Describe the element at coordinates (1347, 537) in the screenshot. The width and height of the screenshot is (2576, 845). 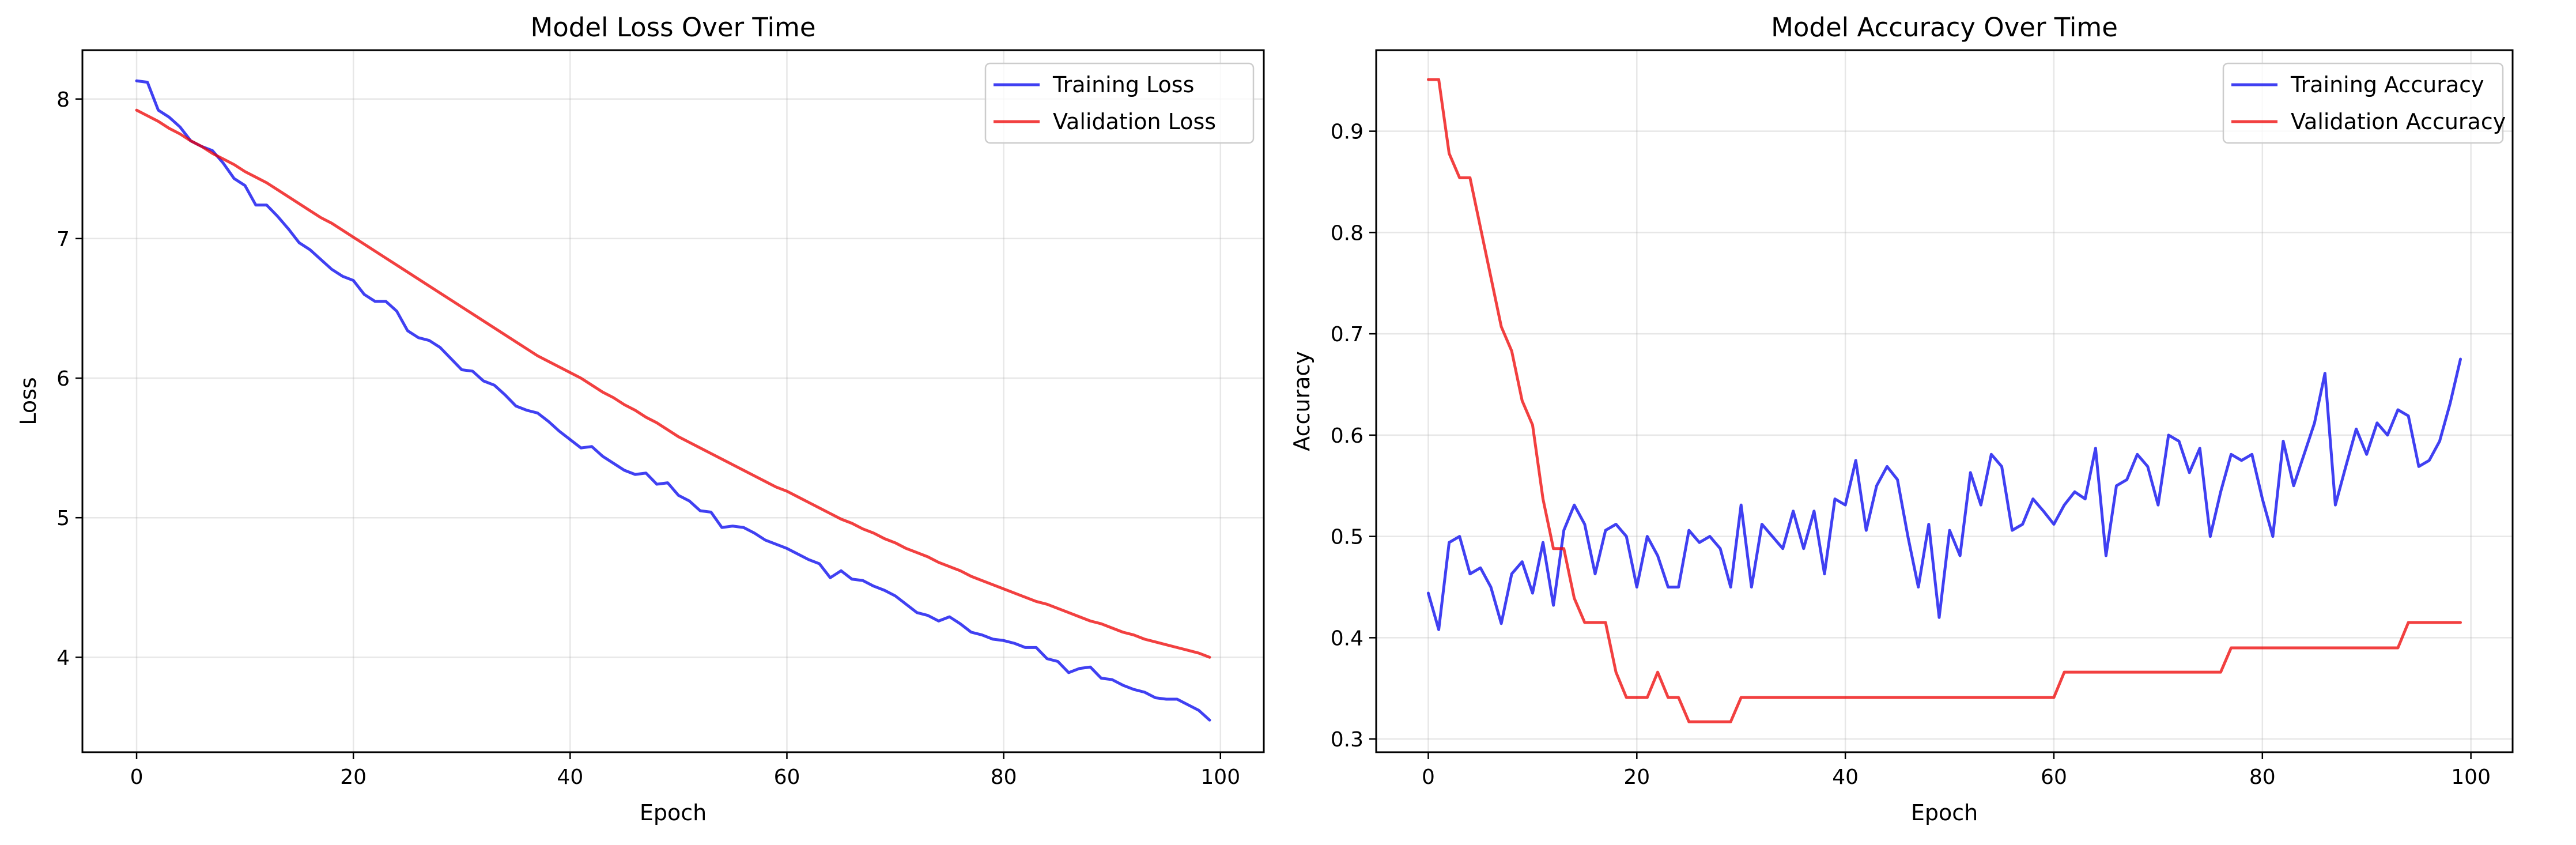
I see `y-tick-label: 0.5` at that location.